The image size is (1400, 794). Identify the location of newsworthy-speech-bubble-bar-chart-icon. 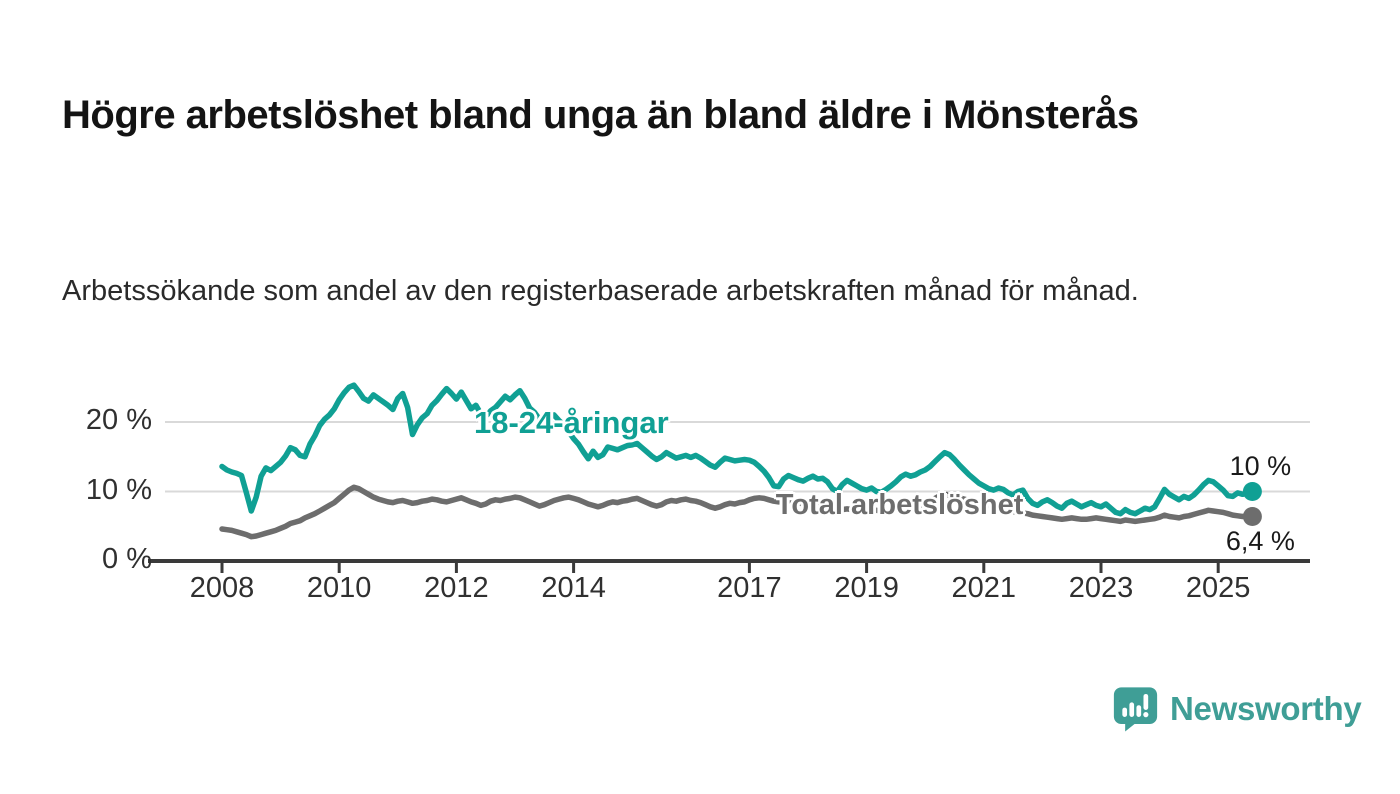
(1135, 709).